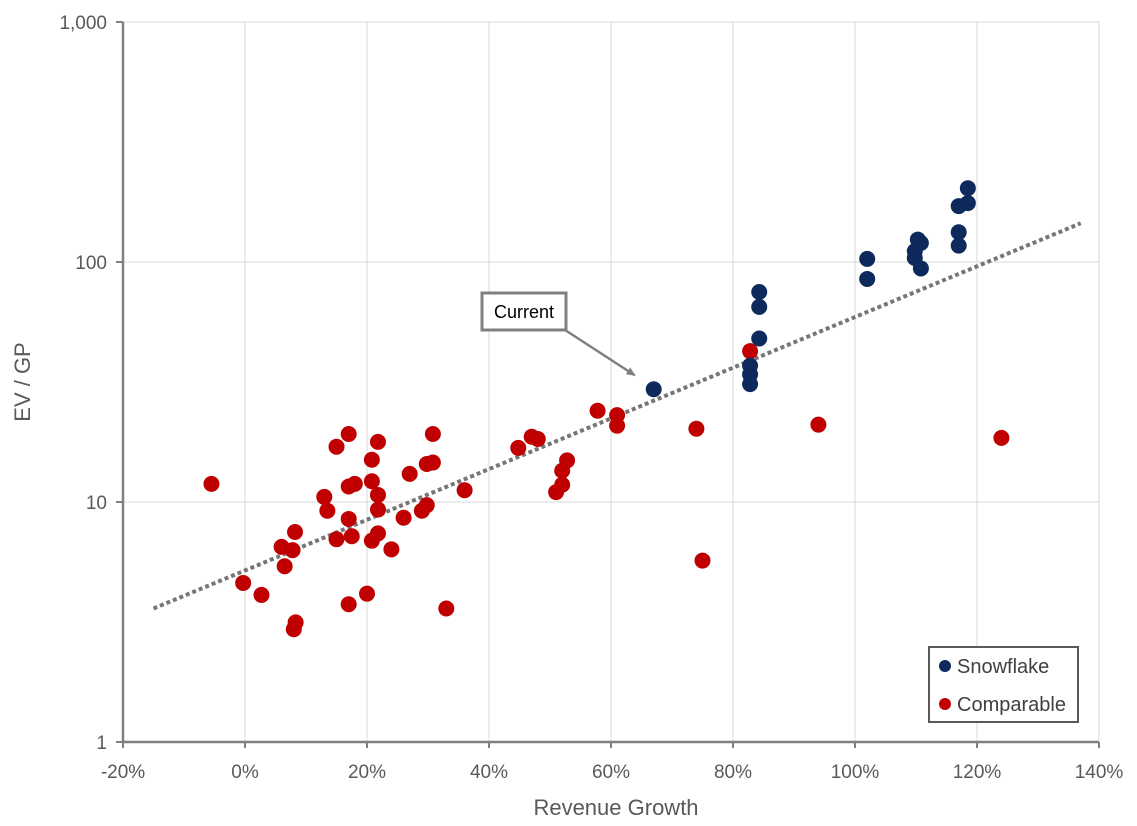 The width and height of the screenshot is (1137, 826). I want to click on annotation-box, so click(524, 311).